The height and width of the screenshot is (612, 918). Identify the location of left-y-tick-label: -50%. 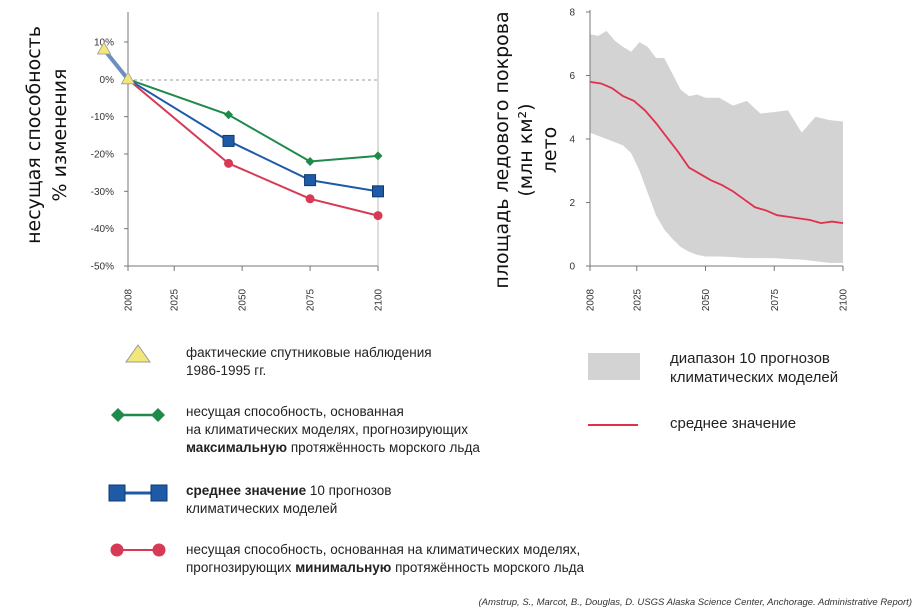
(102, 267).